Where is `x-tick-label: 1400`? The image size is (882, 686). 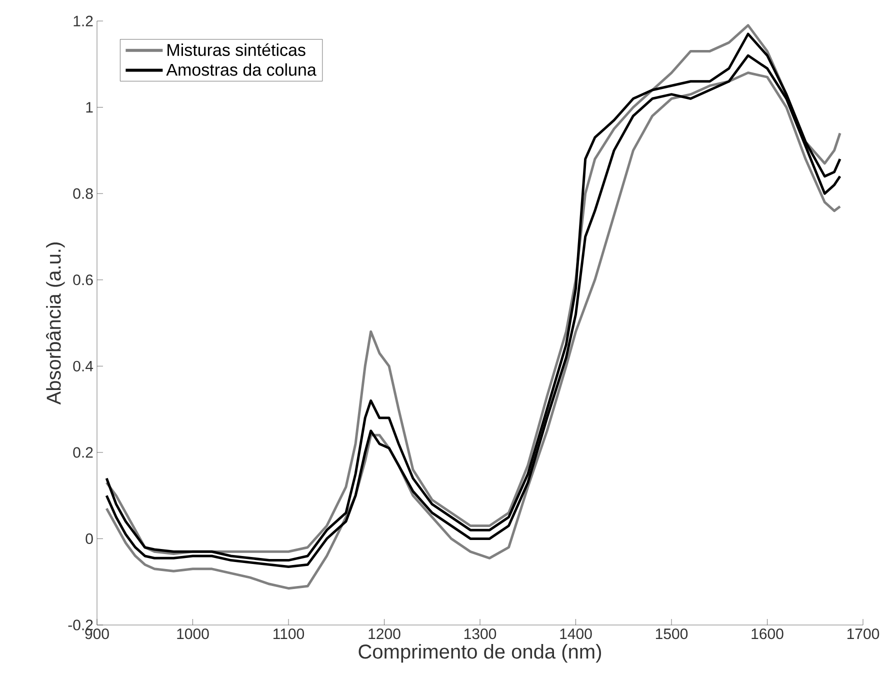 x-tick-label: 1400 is located at coordinates (576, 634).